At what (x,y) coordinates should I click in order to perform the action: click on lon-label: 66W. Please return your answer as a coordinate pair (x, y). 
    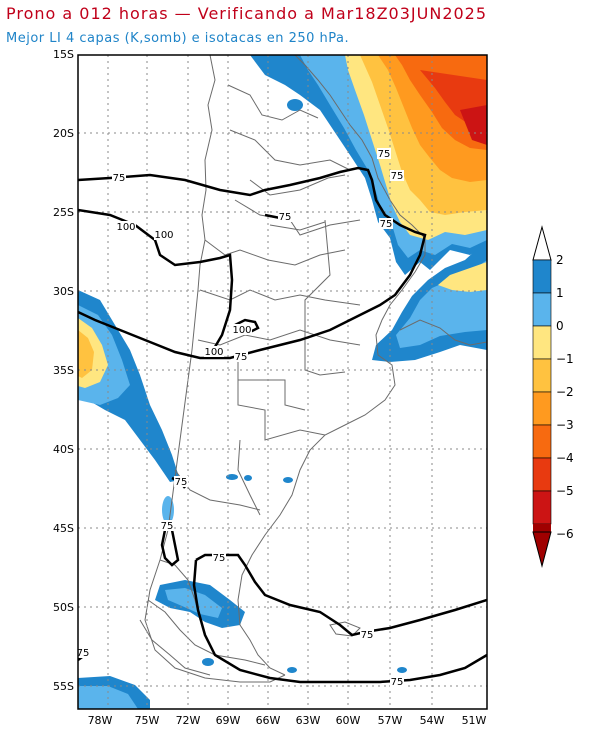
    Looking at the image, I should click on (268, 720).